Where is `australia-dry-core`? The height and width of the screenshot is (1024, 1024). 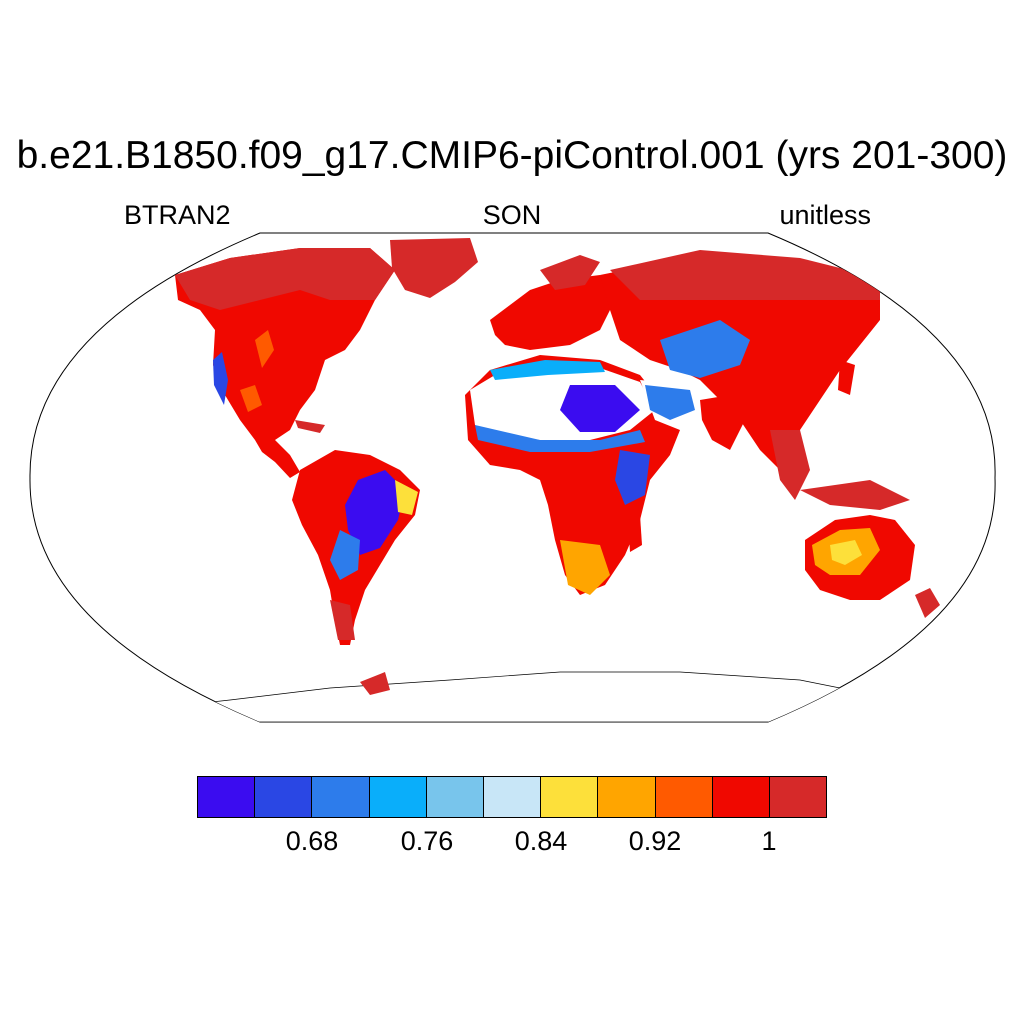
australia-dry-core is located at coordinates (846, 552).